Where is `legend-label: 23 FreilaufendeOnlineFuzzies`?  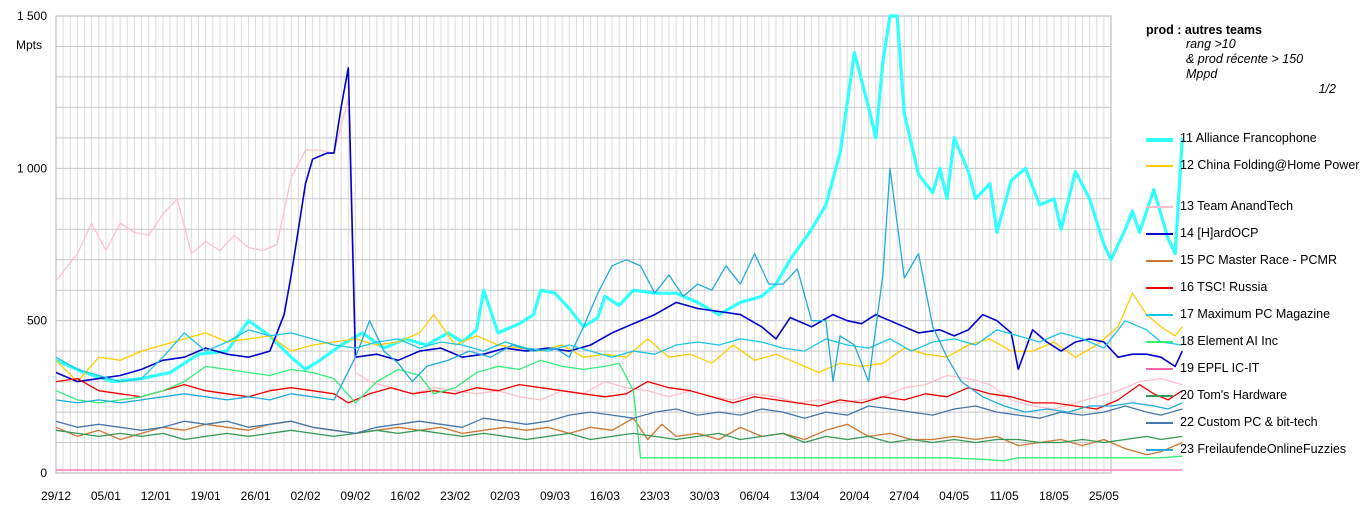 legend-label: 23 FreilaufendeOnlineFuzzies is located at coordinates (1263, 449).